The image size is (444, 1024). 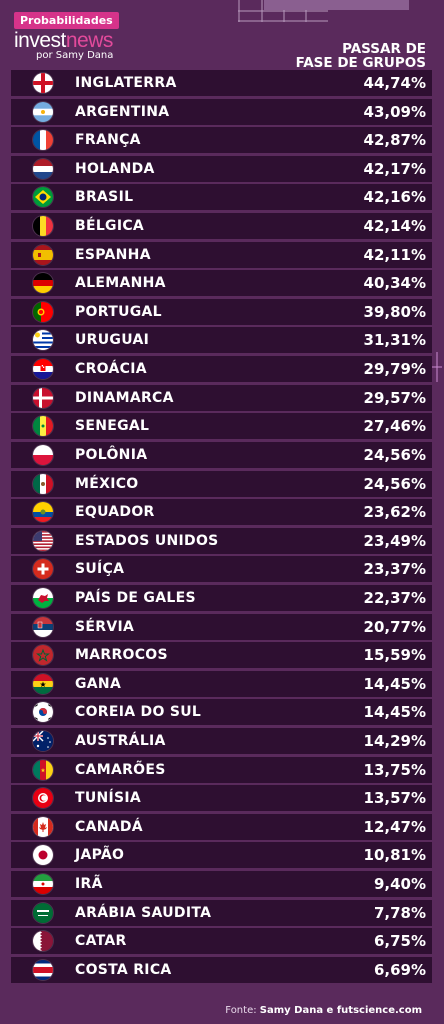 I want to click on probability-value: 43,09%, so click(x=394, y=111).